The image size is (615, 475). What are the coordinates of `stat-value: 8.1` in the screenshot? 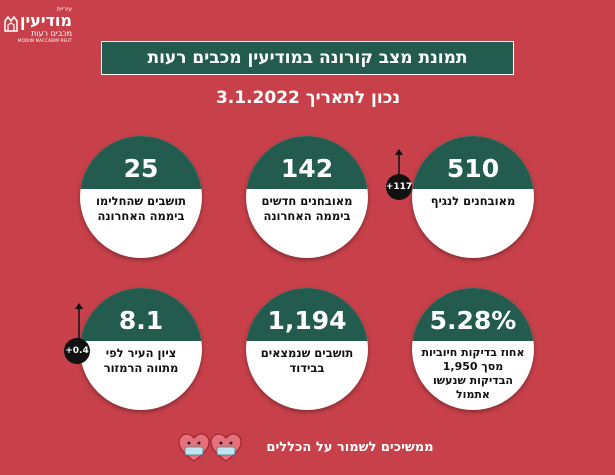 It's located at (141, 314).